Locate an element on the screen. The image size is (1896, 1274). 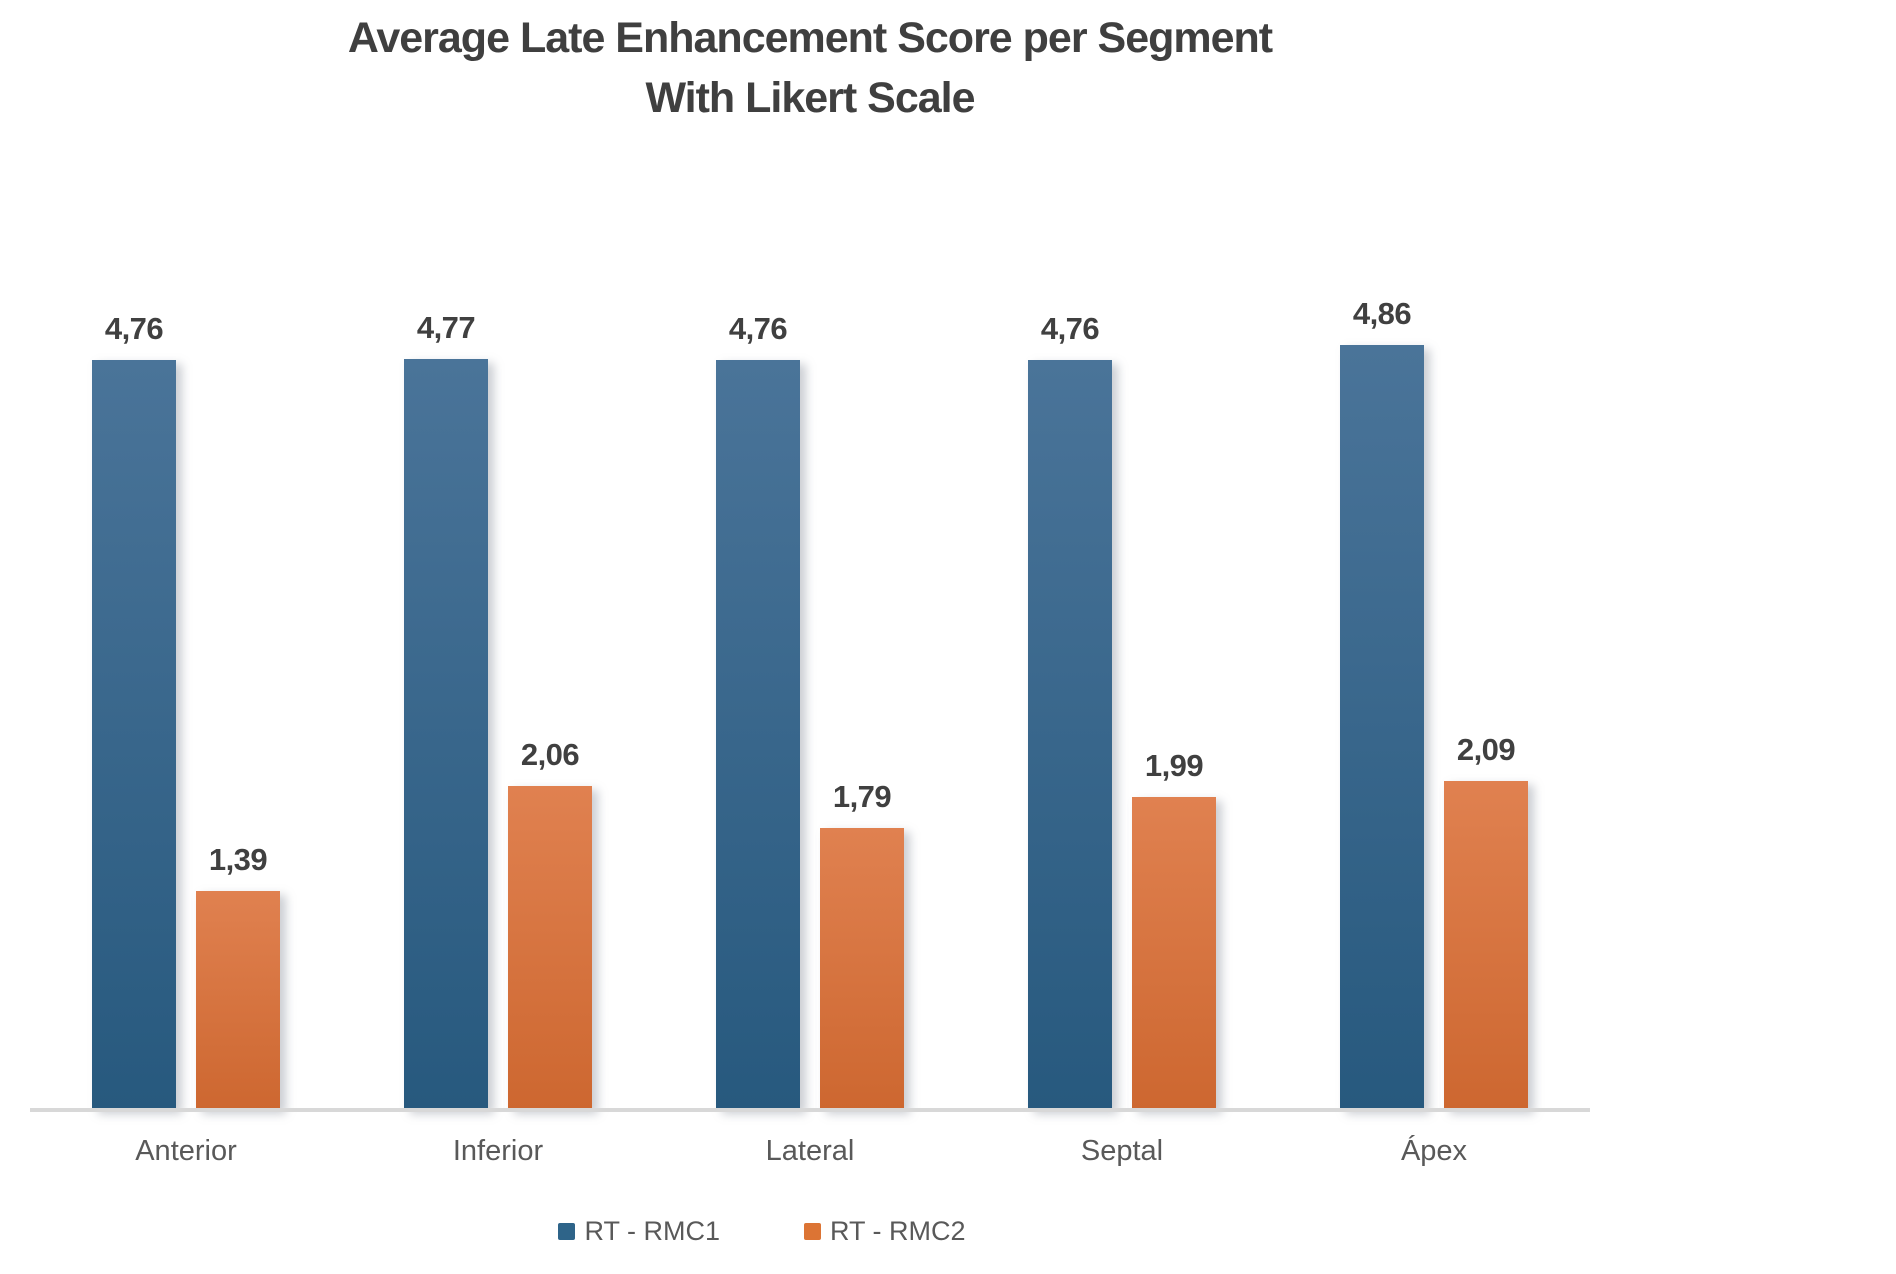
chart-title-line2: With Likert Scale is located at coordinates (810, 98).